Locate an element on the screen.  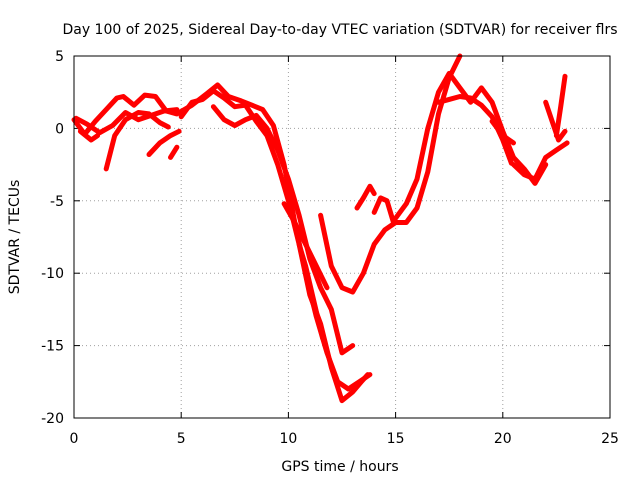
x-tick-label: 15 is located at coordinates (396, 439).